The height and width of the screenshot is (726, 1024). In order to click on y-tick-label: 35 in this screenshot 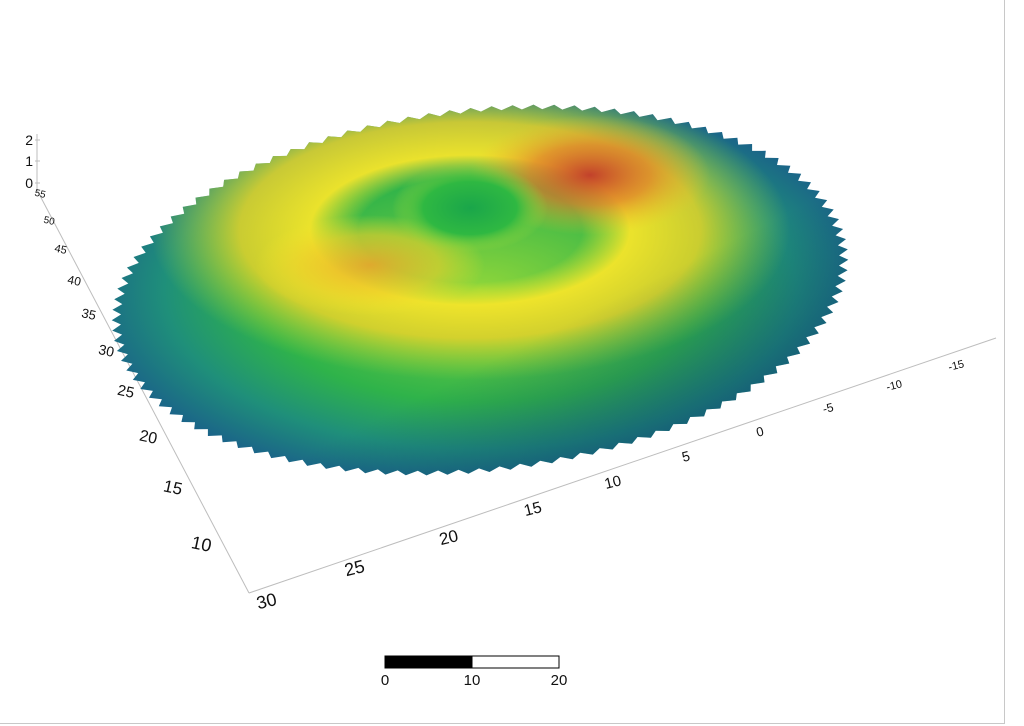, I will do `click(88, 314)`.